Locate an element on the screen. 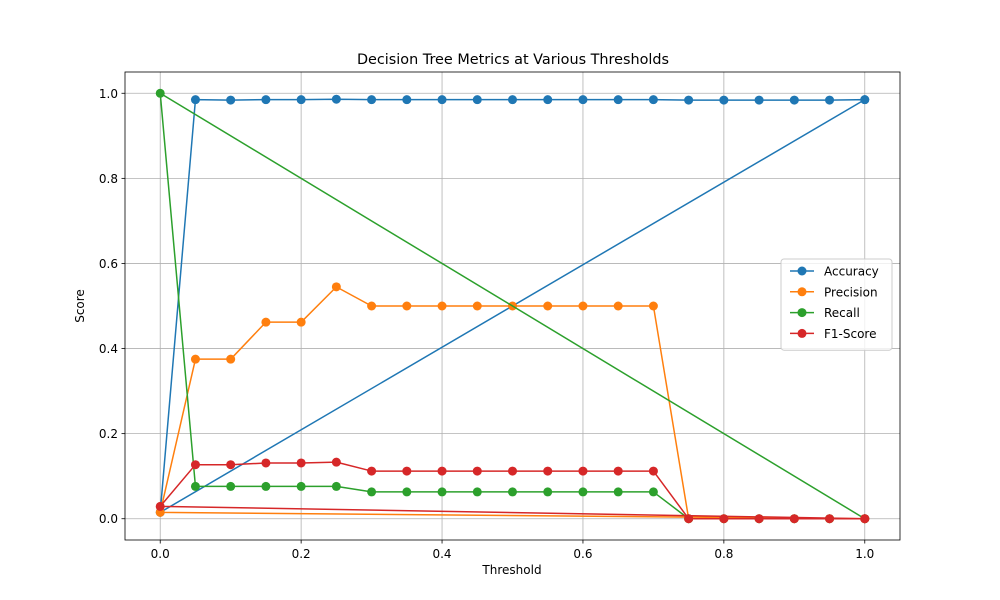  x-axis-label: Threshold is located at coordinates (511, 570).